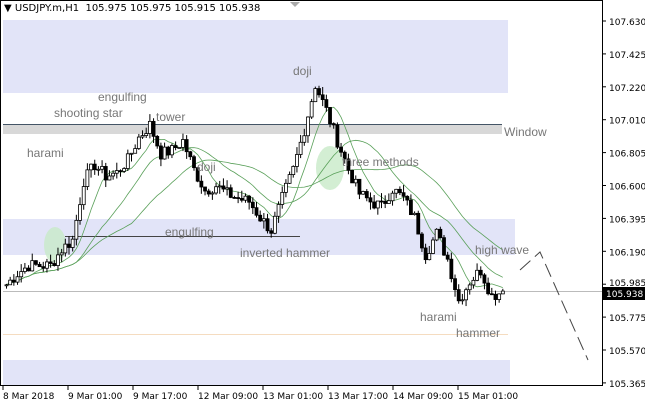  What do you see at coordinates (256, 372) in the screenshot?
I see `lower-zone` at bounding box center [256, 372].